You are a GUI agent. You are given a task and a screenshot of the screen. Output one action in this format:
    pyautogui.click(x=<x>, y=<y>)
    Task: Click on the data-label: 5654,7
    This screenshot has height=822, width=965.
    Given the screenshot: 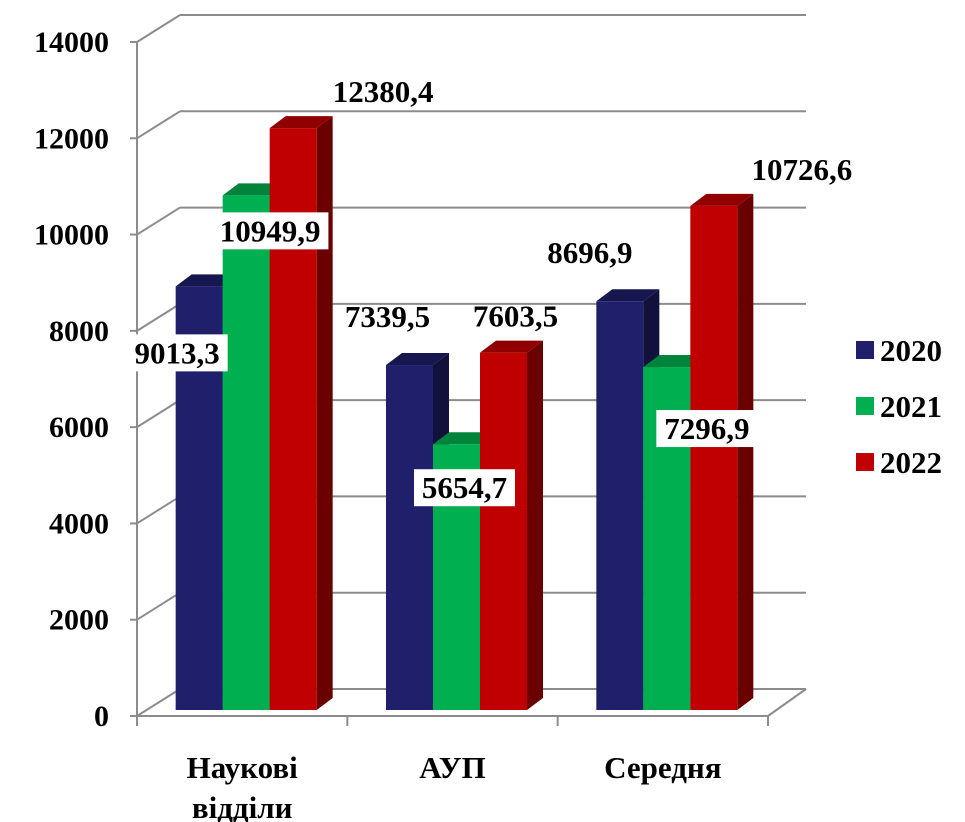 What is the action you would take?
    pyautogui.click(x=464, y=487)
    